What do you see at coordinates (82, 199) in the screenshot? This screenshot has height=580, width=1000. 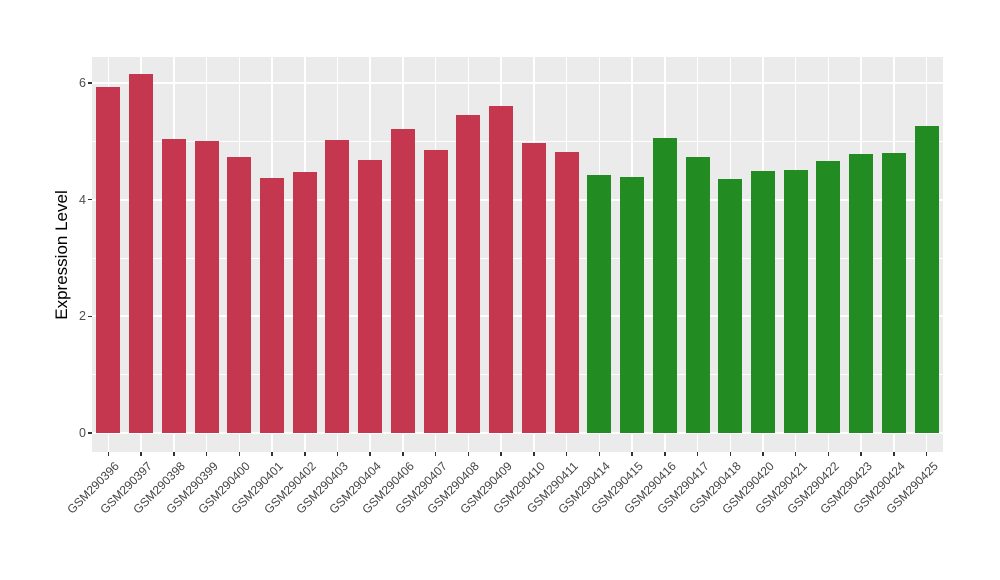 I see `y-tick-label: 4` at bounding box center [82, 199].